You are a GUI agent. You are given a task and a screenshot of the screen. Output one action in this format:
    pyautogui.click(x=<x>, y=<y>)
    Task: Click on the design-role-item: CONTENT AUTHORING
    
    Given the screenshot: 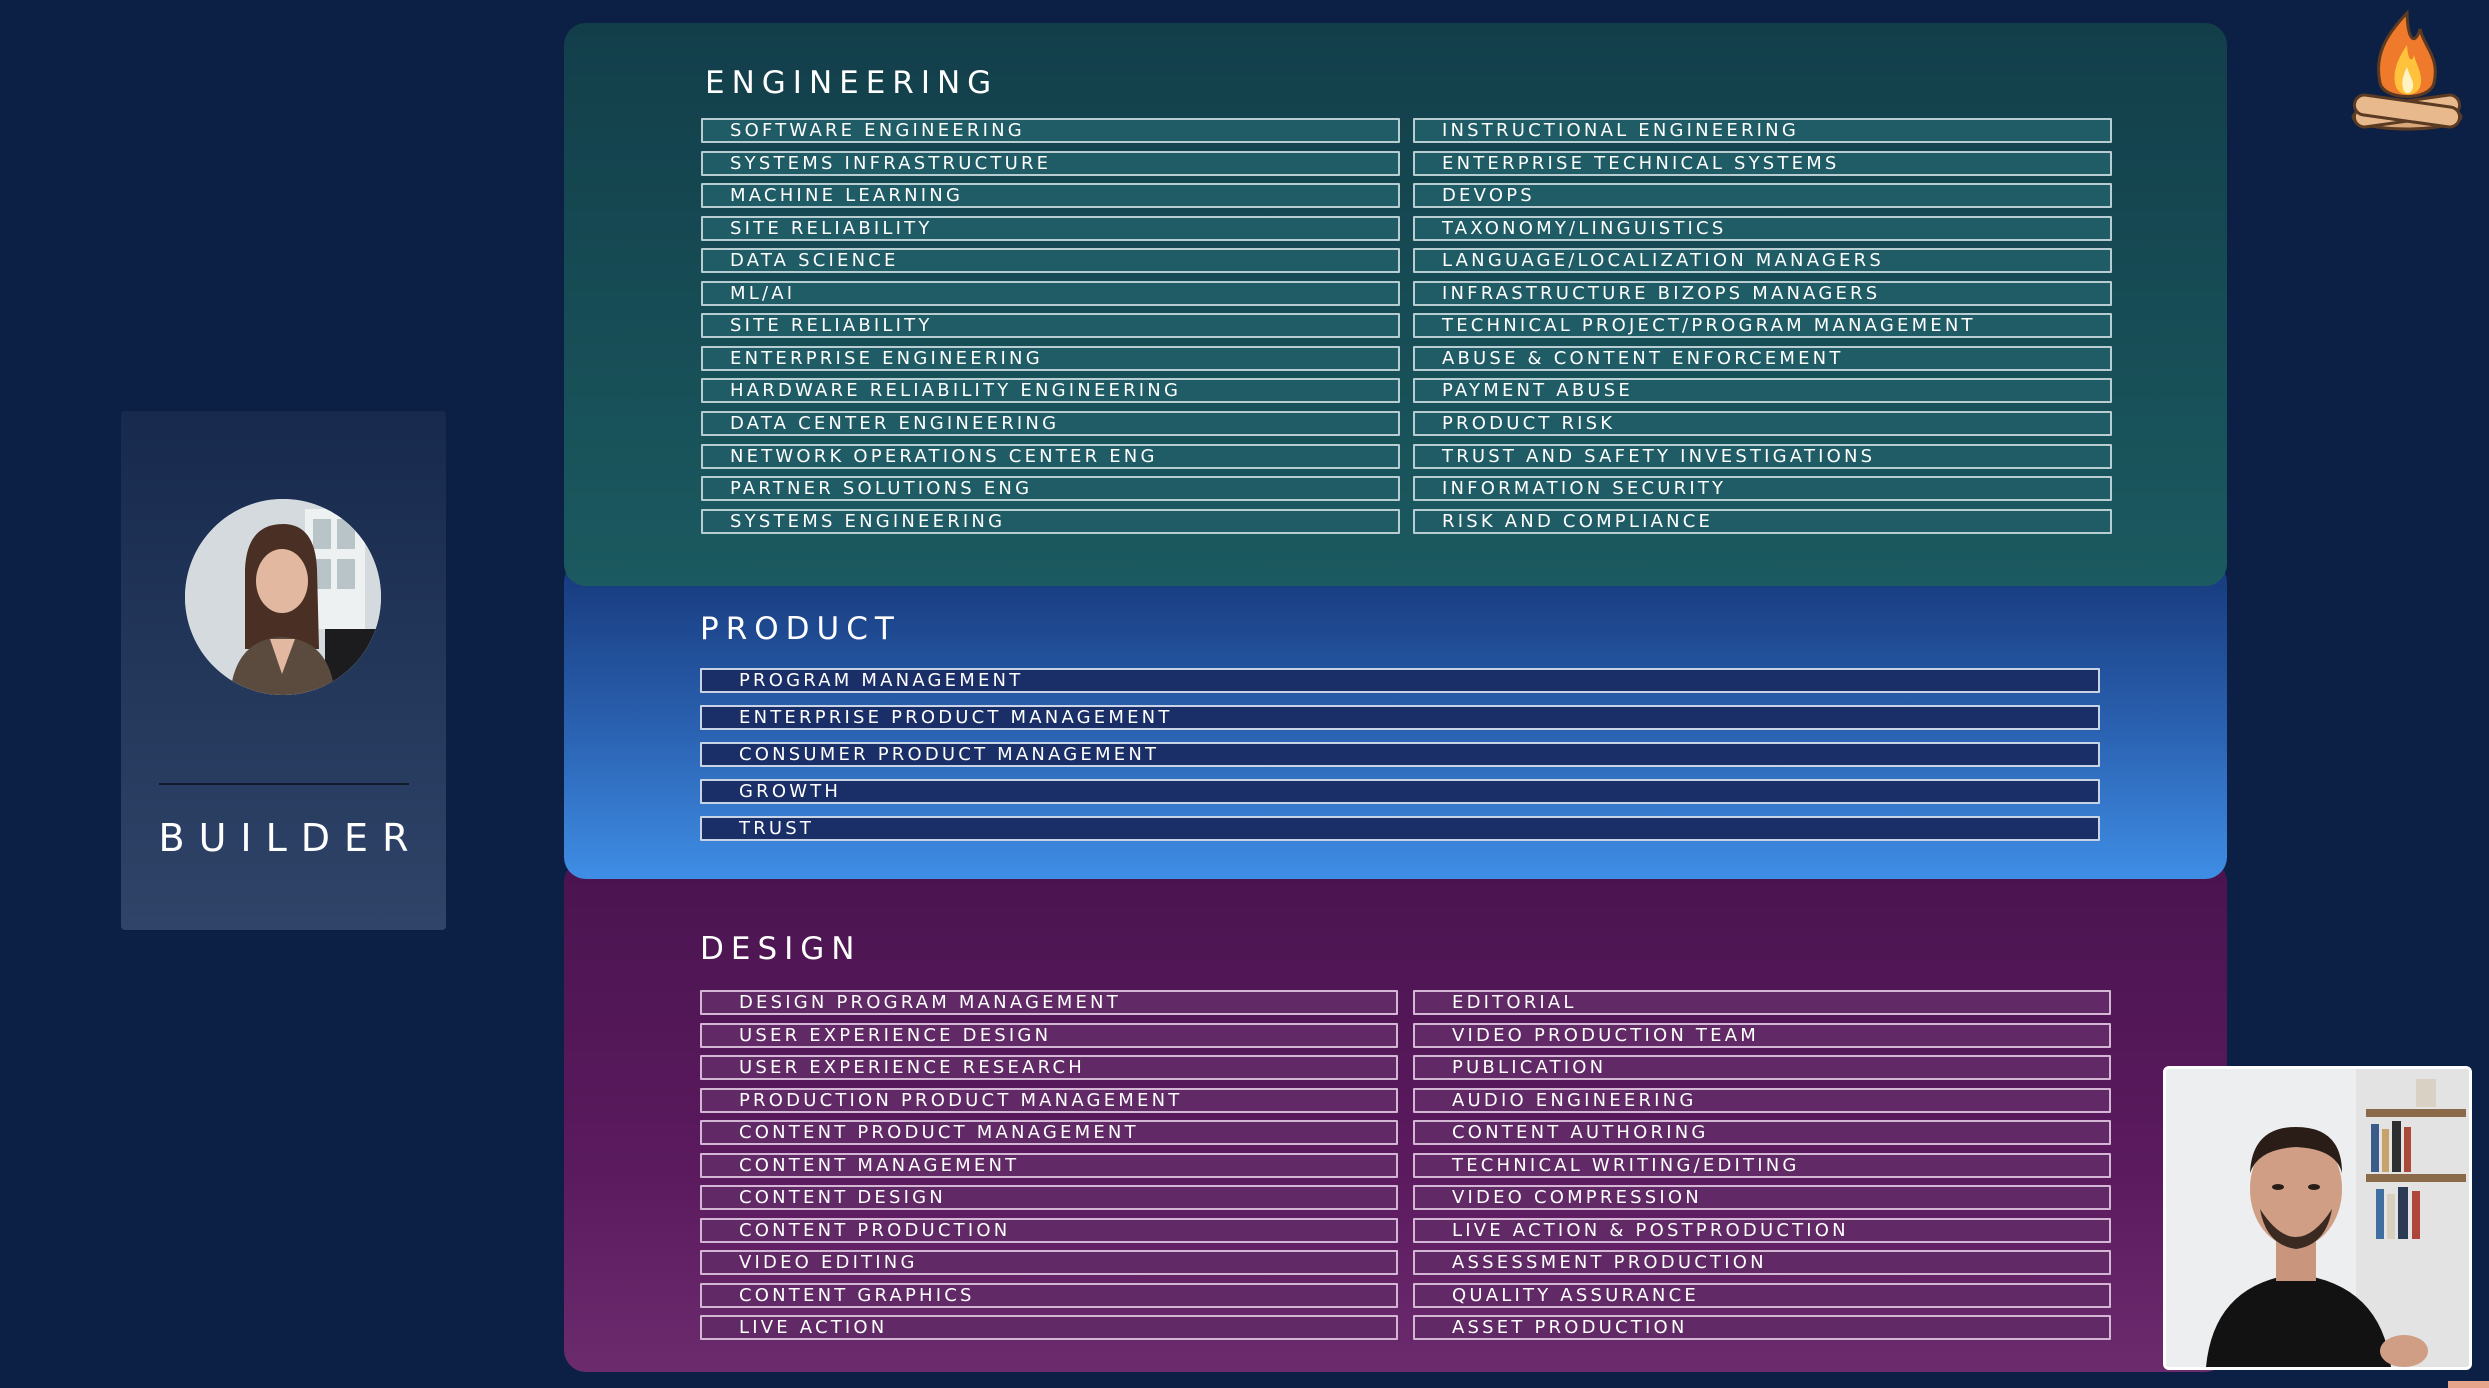 What is the action you would take?
    pyautogui.click(x=1762, y=1132)
    